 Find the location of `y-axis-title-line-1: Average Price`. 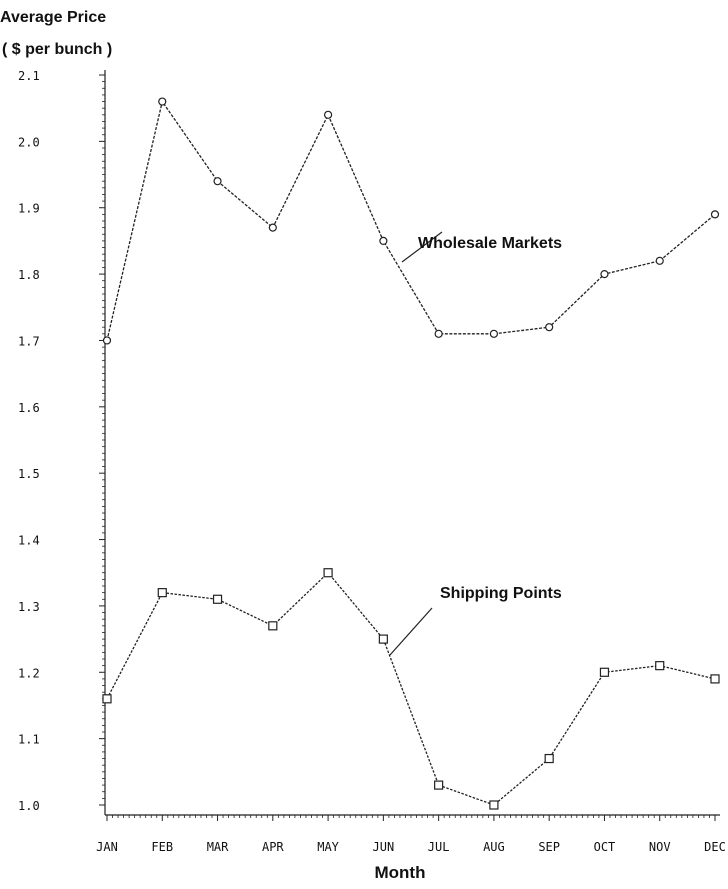

y-axis-title-line-1: Average Price is located at coordinates (53, 17).